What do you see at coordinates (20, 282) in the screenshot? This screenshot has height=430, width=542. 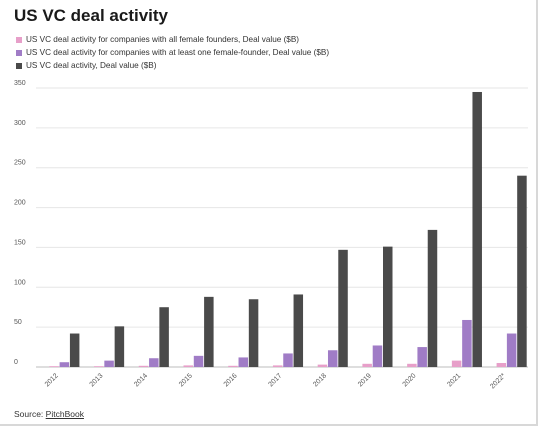 I see `y-tick-label: 100` at bounding box center [20, 282].